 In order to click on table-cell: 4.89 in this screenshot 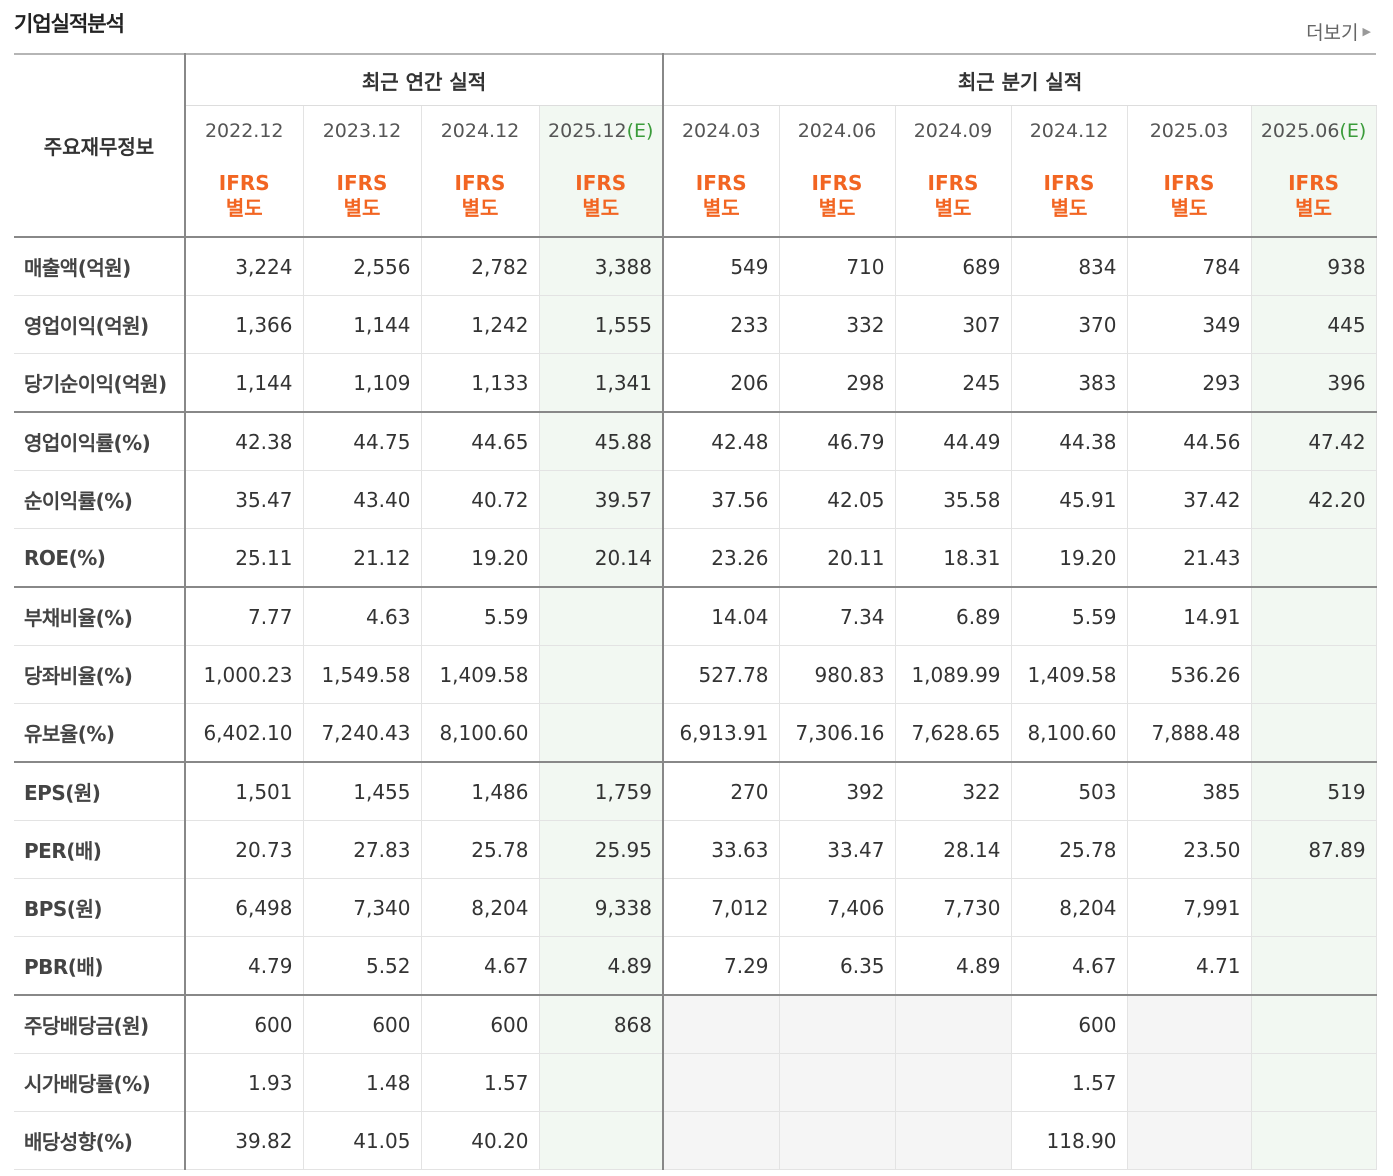, I will do `click(602, 966)`.